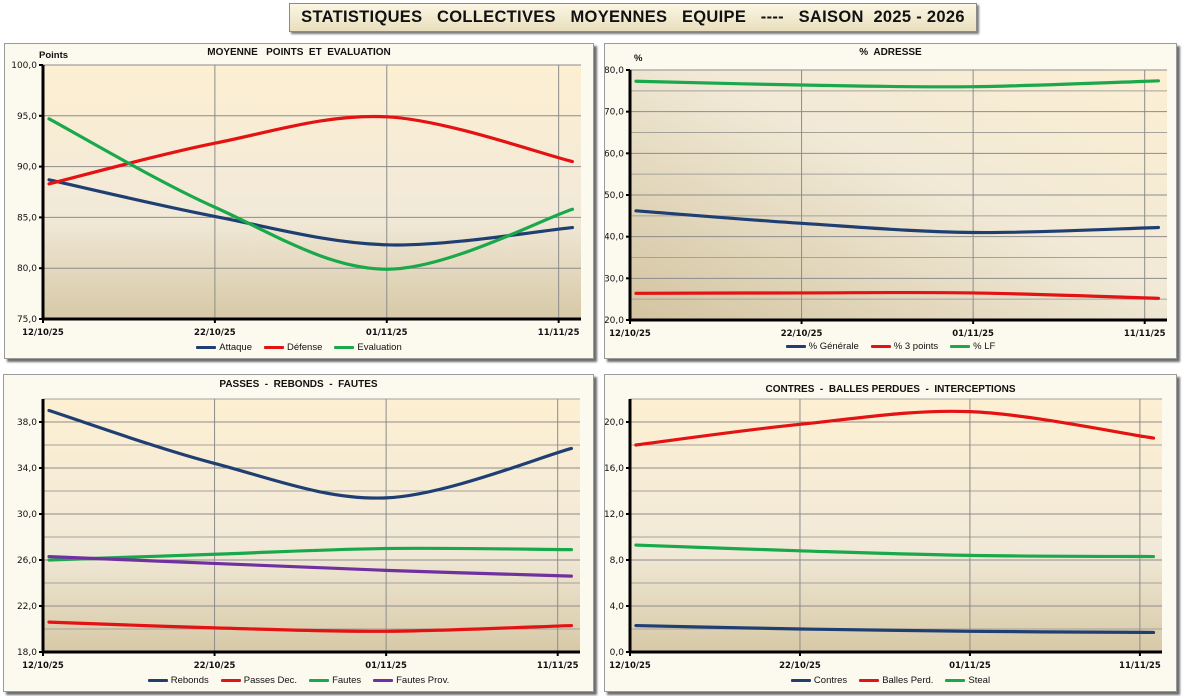 This screenshot has height=696, width=1182. Describe the element at coordinates (984, 346) in the screenshot. I see `legend-label: % LF` at that location.